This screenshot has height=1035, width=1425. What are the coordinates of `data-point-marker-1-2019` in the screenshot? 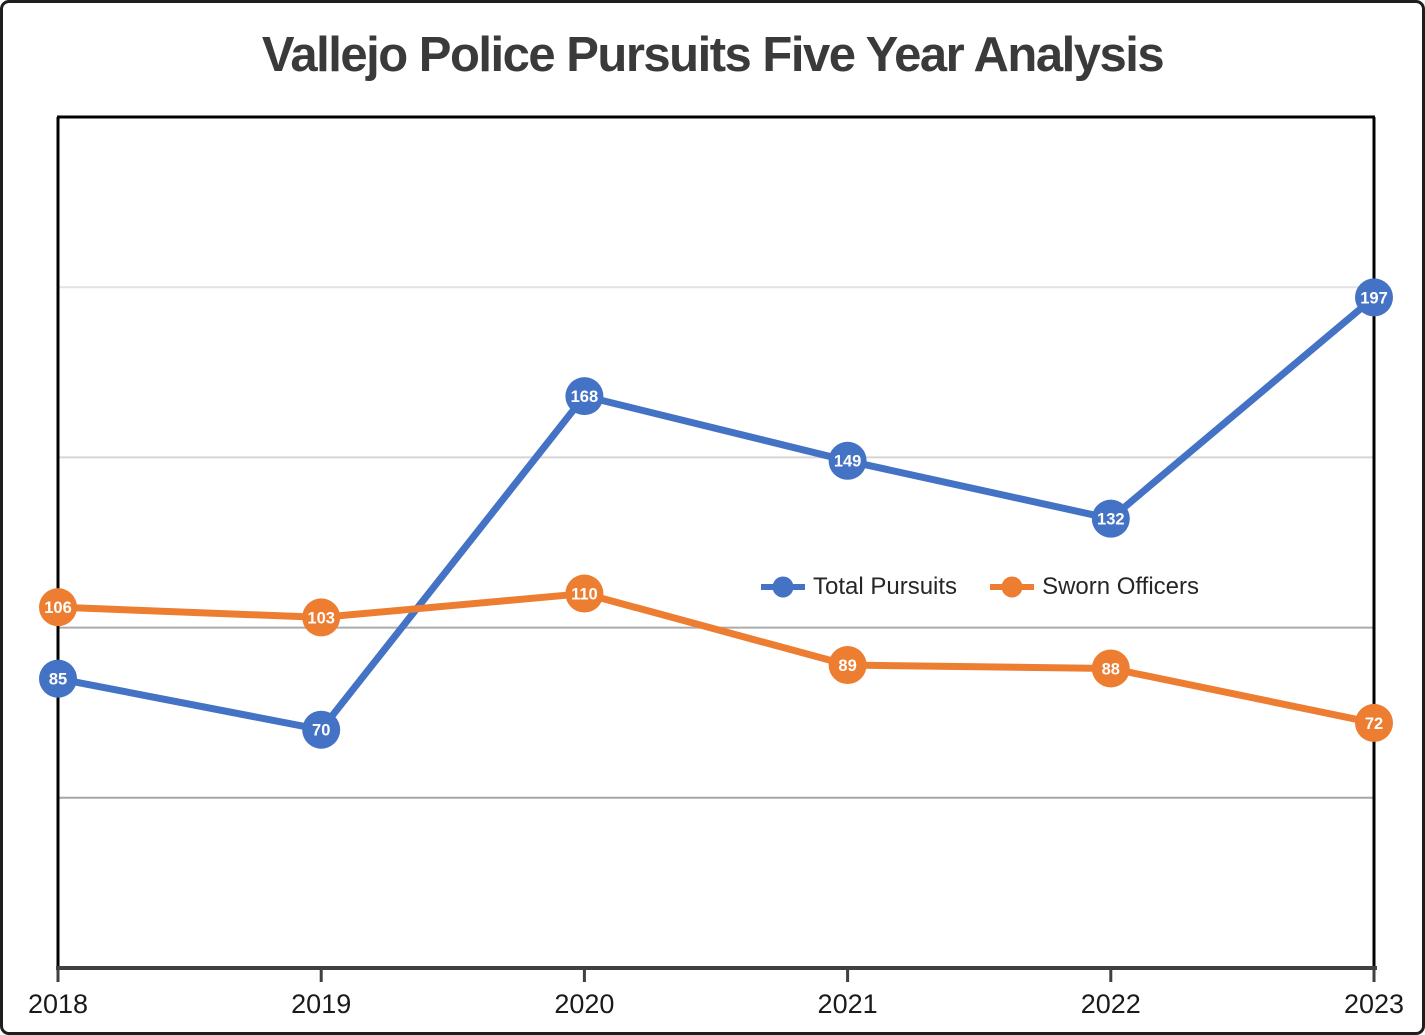 It's located at (321, 617).